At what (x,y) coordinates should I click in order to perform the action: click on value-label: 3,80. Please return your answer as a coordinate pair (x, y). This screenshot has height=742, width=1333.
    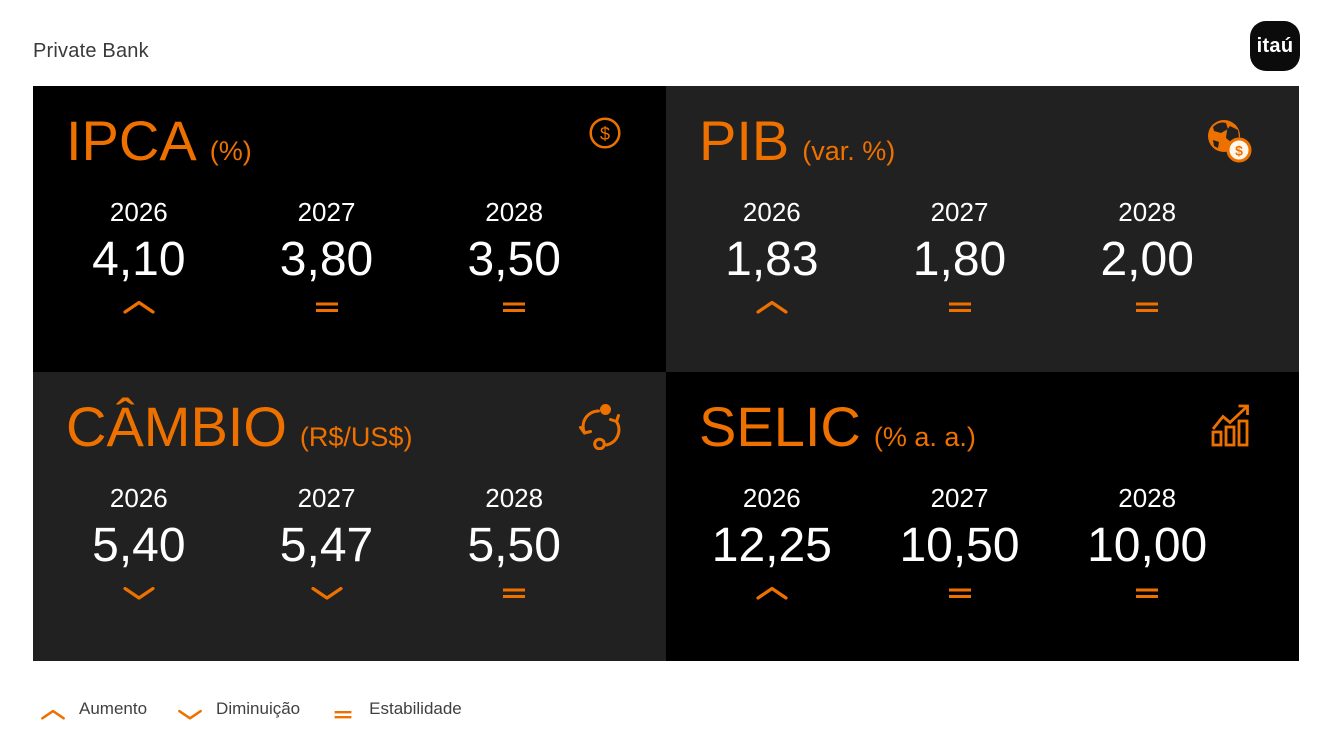
    Looking at the image, I should click on (326, 259).